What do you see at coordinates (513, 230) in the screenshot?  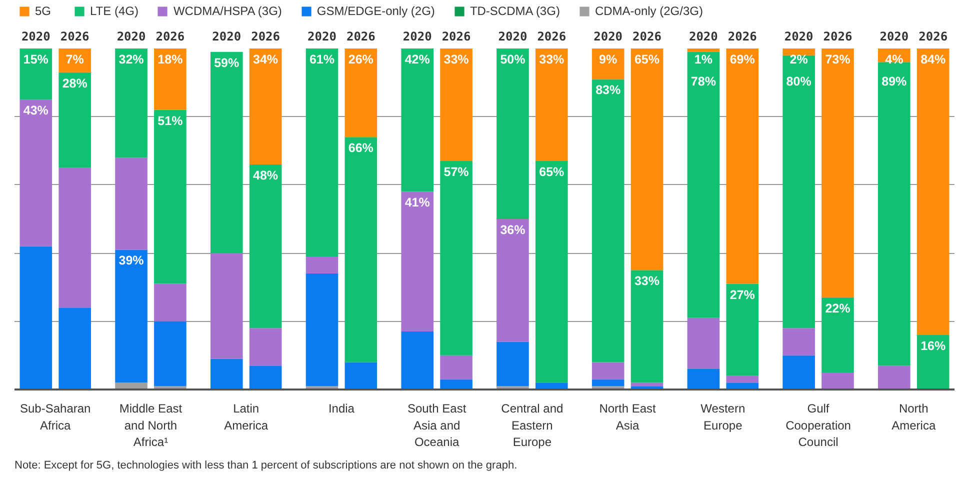 I see `data-label: 36%` at bounding box center [513, 230].